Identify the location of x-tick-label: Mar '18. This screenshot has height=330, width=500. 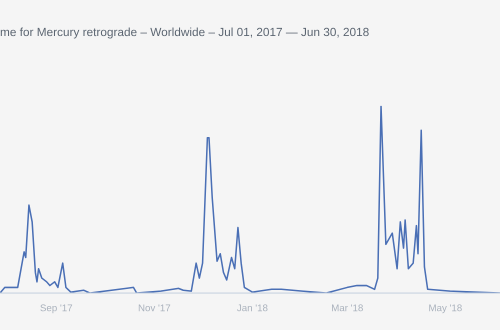
(347, 308).